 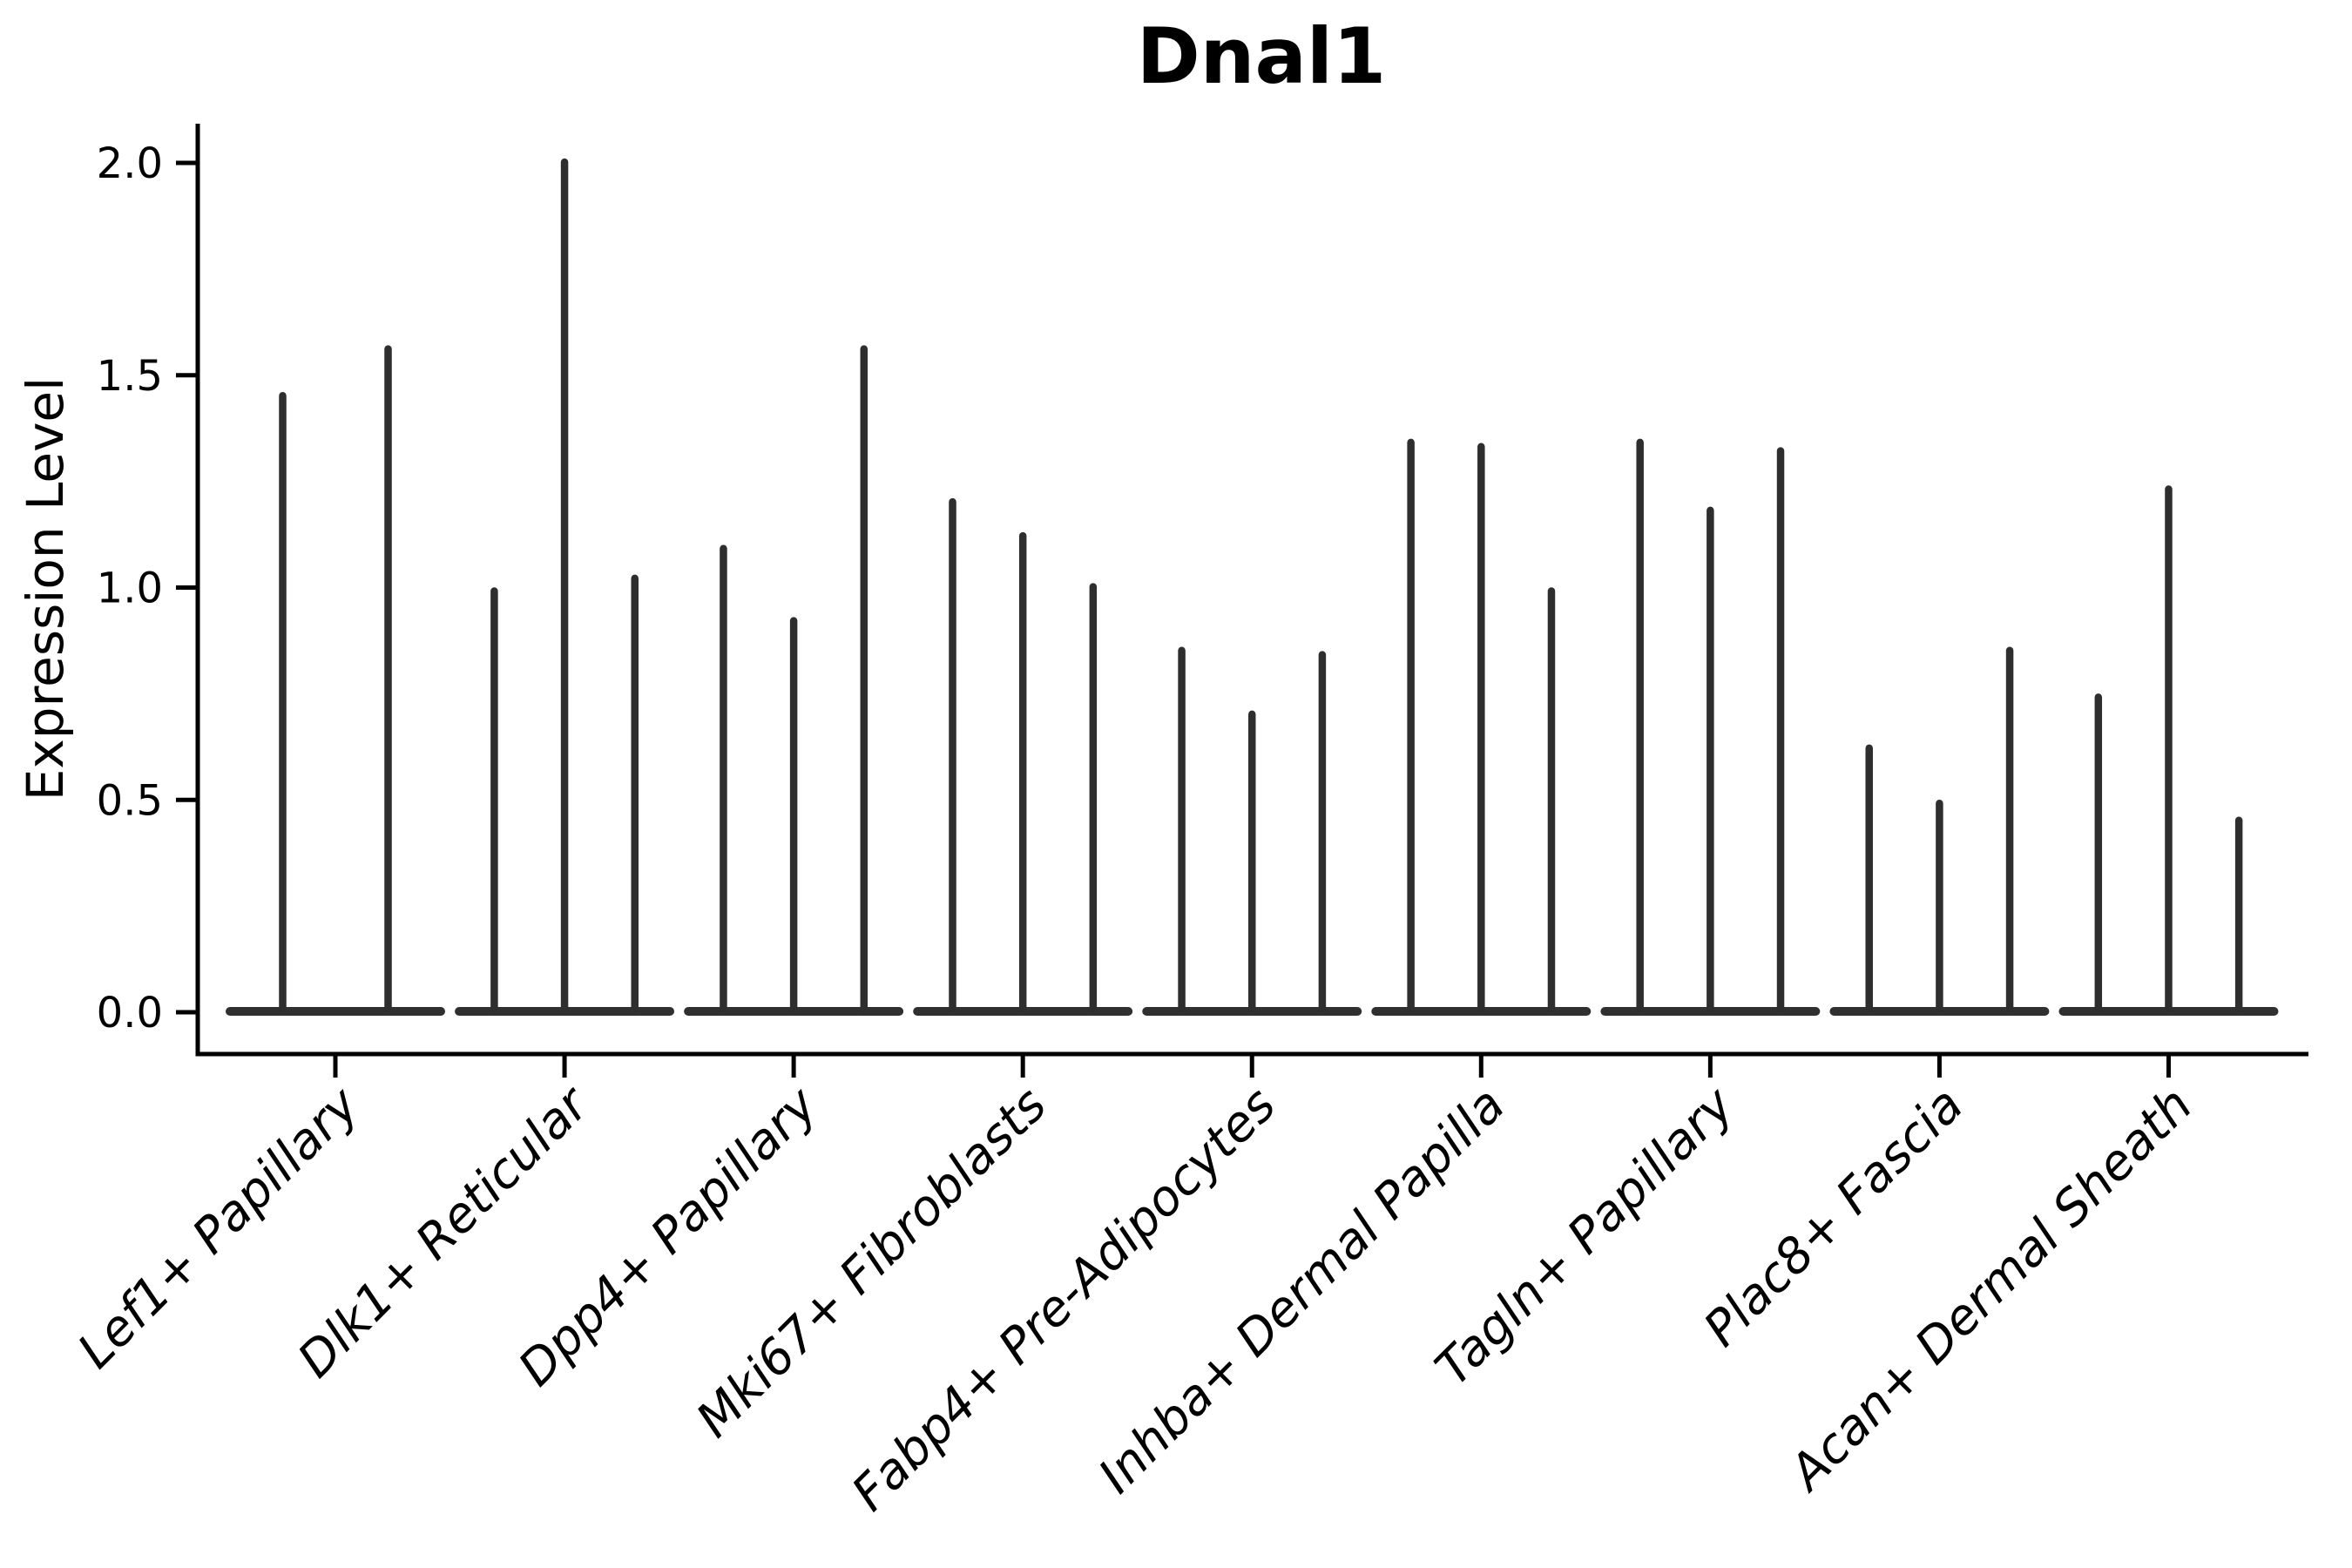 What do you see at coordinates (1302, 1290) in the screenshot?
I see `x-tick-label-5: Inhba+ Dermal Papilla` at bounding box center [1302, 1290].